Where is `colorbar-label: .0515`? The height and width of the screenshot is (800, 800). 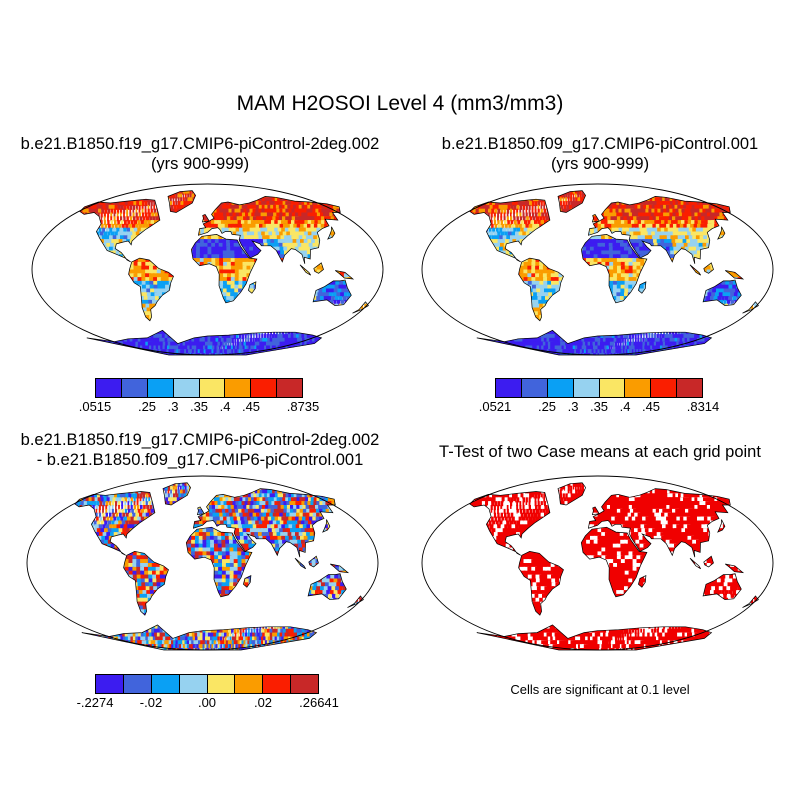 colorbar-label: .0515 is located at coordinates (95, 406).